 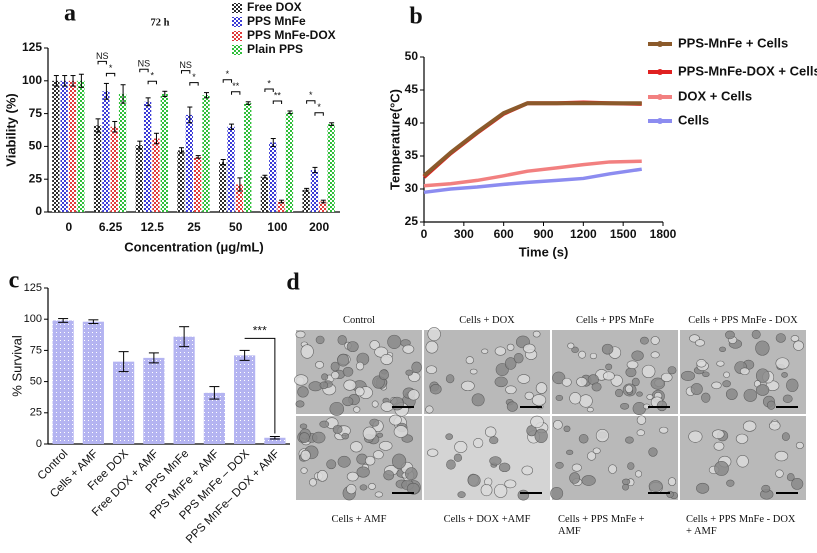 What do you see at coordinates (193, 246) in the screenshot?
I see `x-axis-label: Concentration (μg/mL)` at bounding box center [193, 246].